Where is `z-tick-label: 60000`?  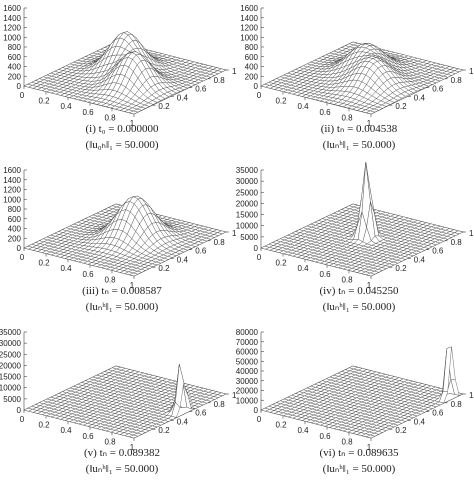
z-tick-label: 60000 is located at coordinates (247, 352).